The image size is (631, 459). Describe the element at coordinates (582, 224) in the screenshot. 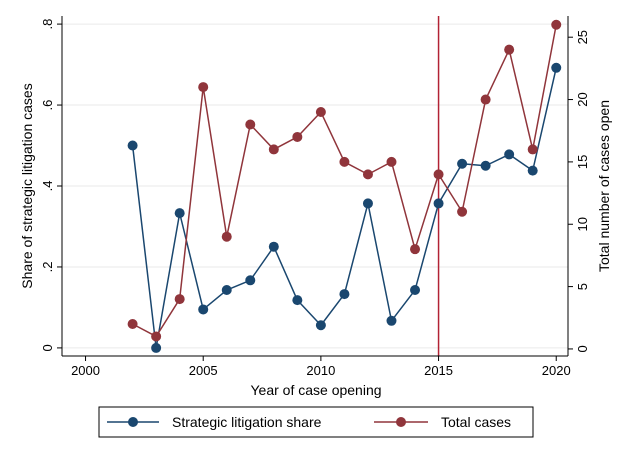

I see `y-right-tick-label: 10` at that location.